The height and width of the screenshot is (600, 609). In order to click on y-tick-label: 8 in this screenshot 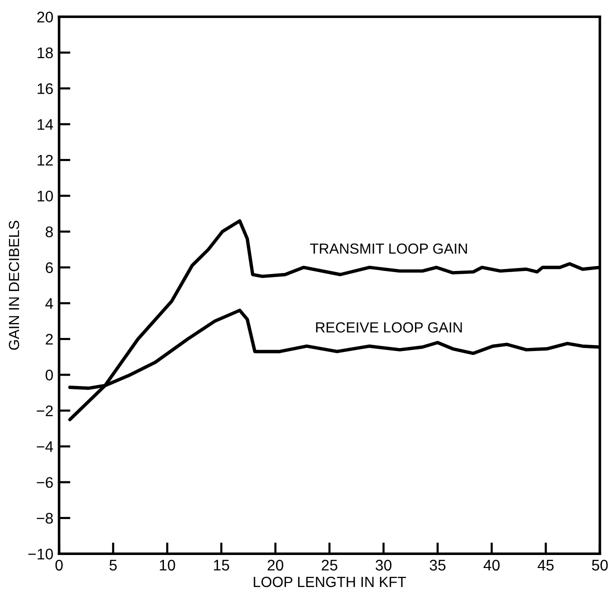, I will do `click(49, 232)`.